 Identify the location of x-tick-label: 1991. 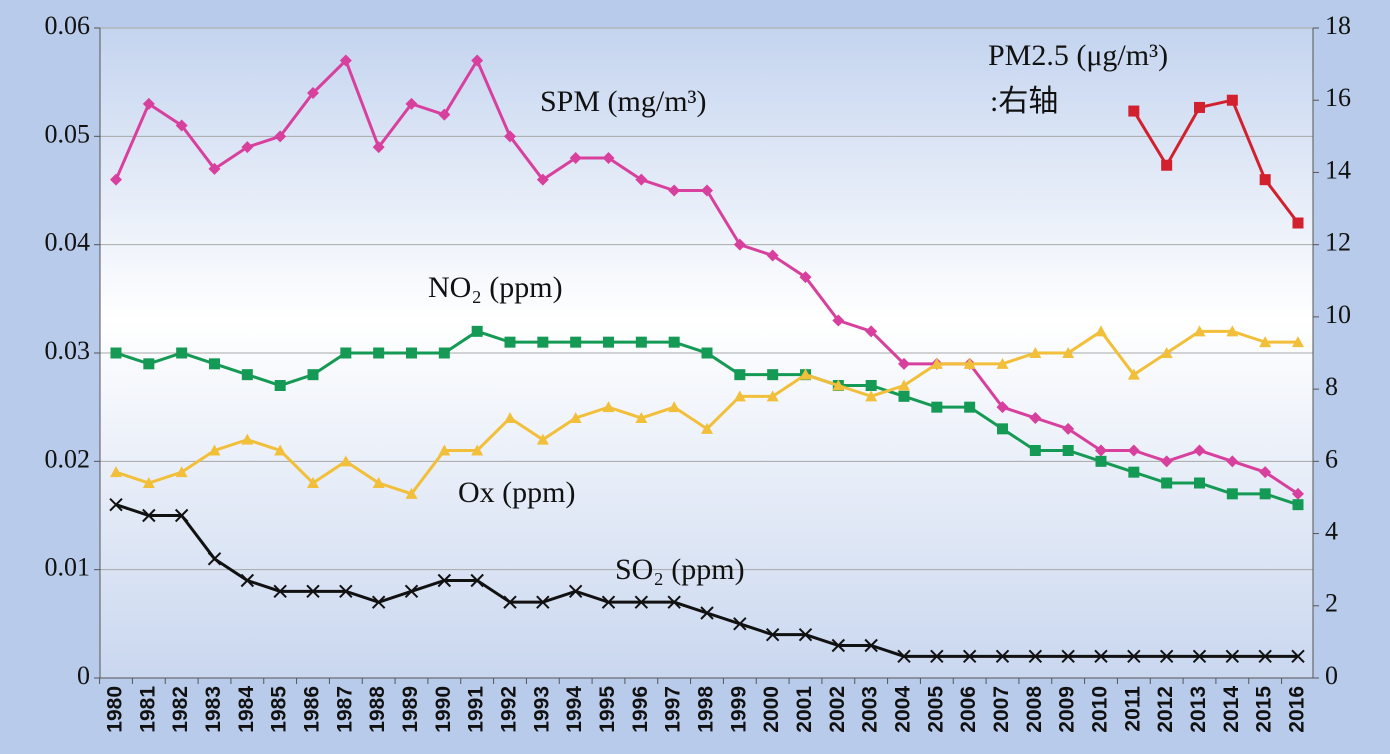
(476, 709).